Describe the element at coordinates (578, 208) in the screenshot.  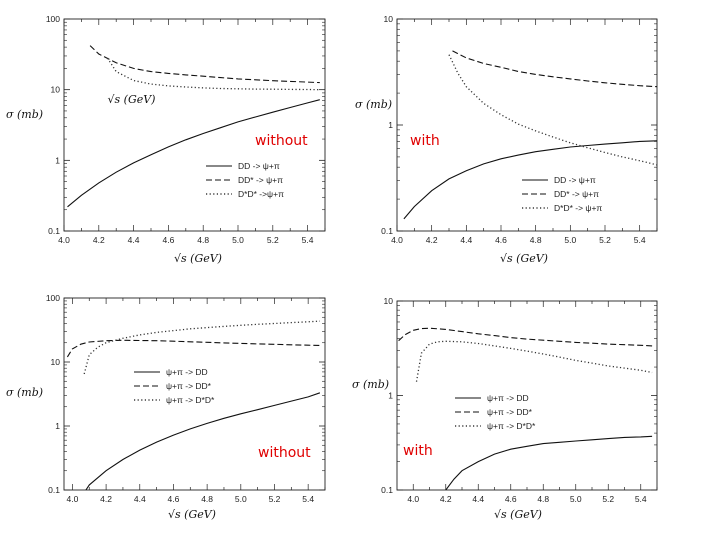
I see `legend-label: D*D* -> ψ+π` at that location.